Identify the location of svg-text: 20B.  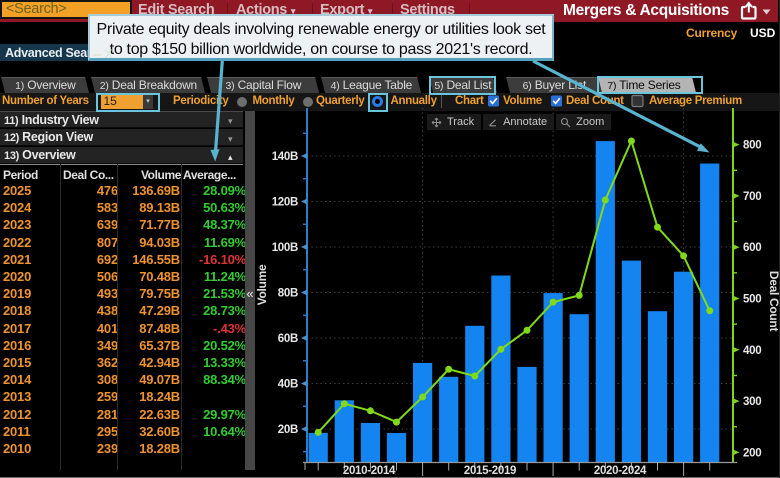
(288, 430).